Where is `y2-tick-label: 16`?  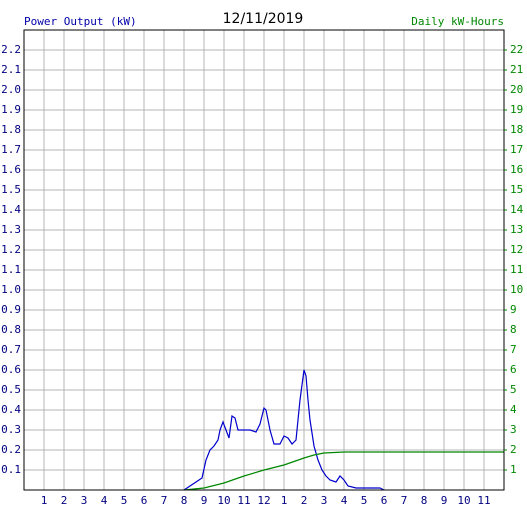
y2-tick-label: 16 is located at coordinates (516, 169).